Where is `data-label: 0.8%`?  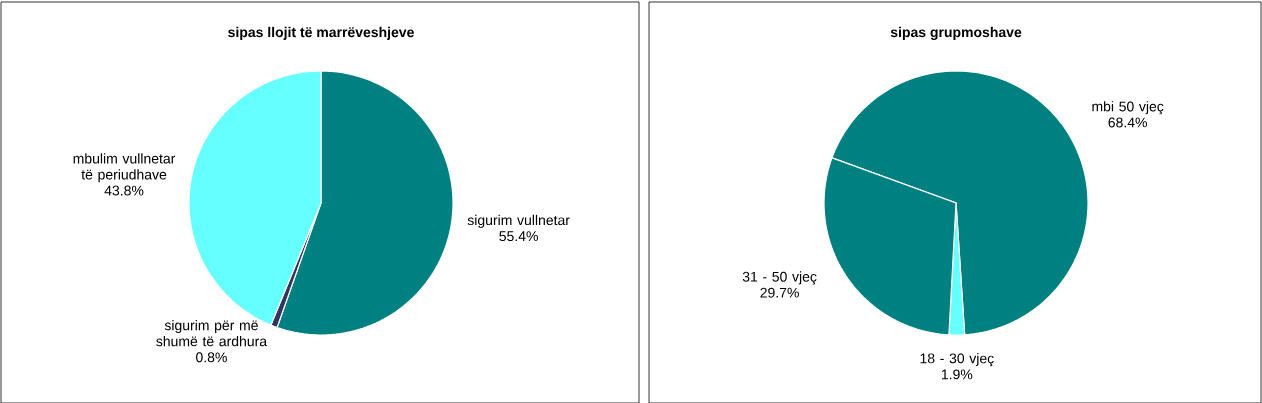 data-label: 0.8% is located at coordinates (211, 357).